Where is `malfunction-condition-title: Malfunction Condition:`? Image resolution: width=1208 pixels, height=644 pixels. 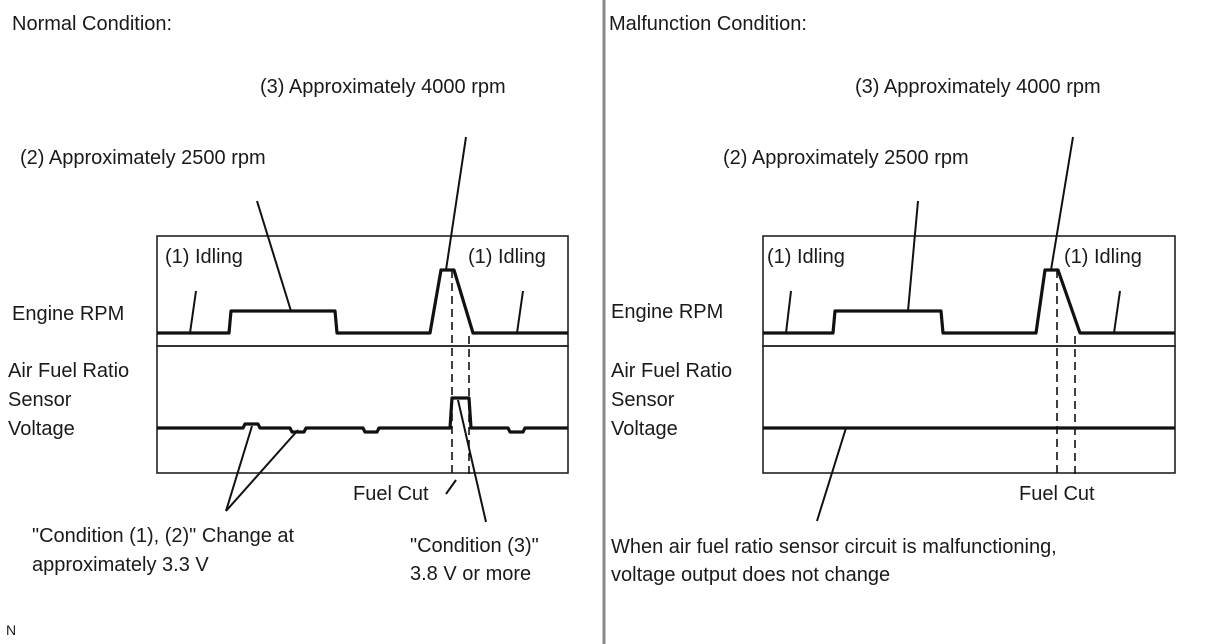
malfunction-condition-title: Malfunction Condition: is located at coordinates (708, 24).